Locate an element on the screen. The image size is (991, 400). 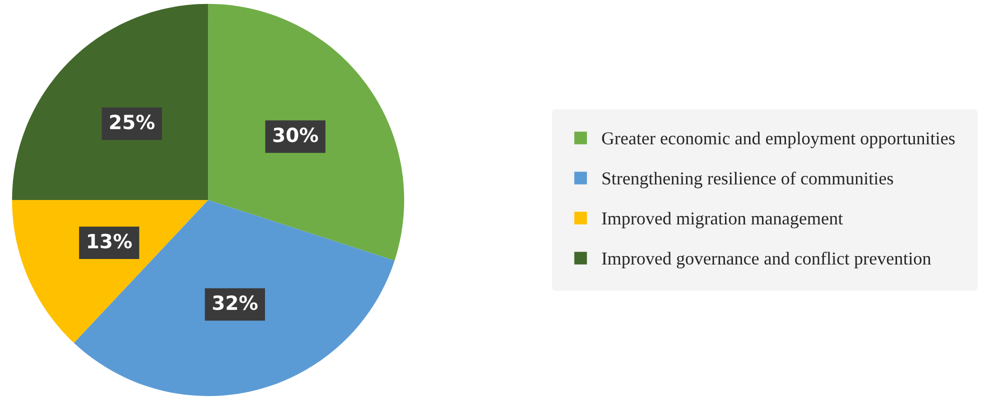
data-label: 32% is located at coordinates (235, 302).